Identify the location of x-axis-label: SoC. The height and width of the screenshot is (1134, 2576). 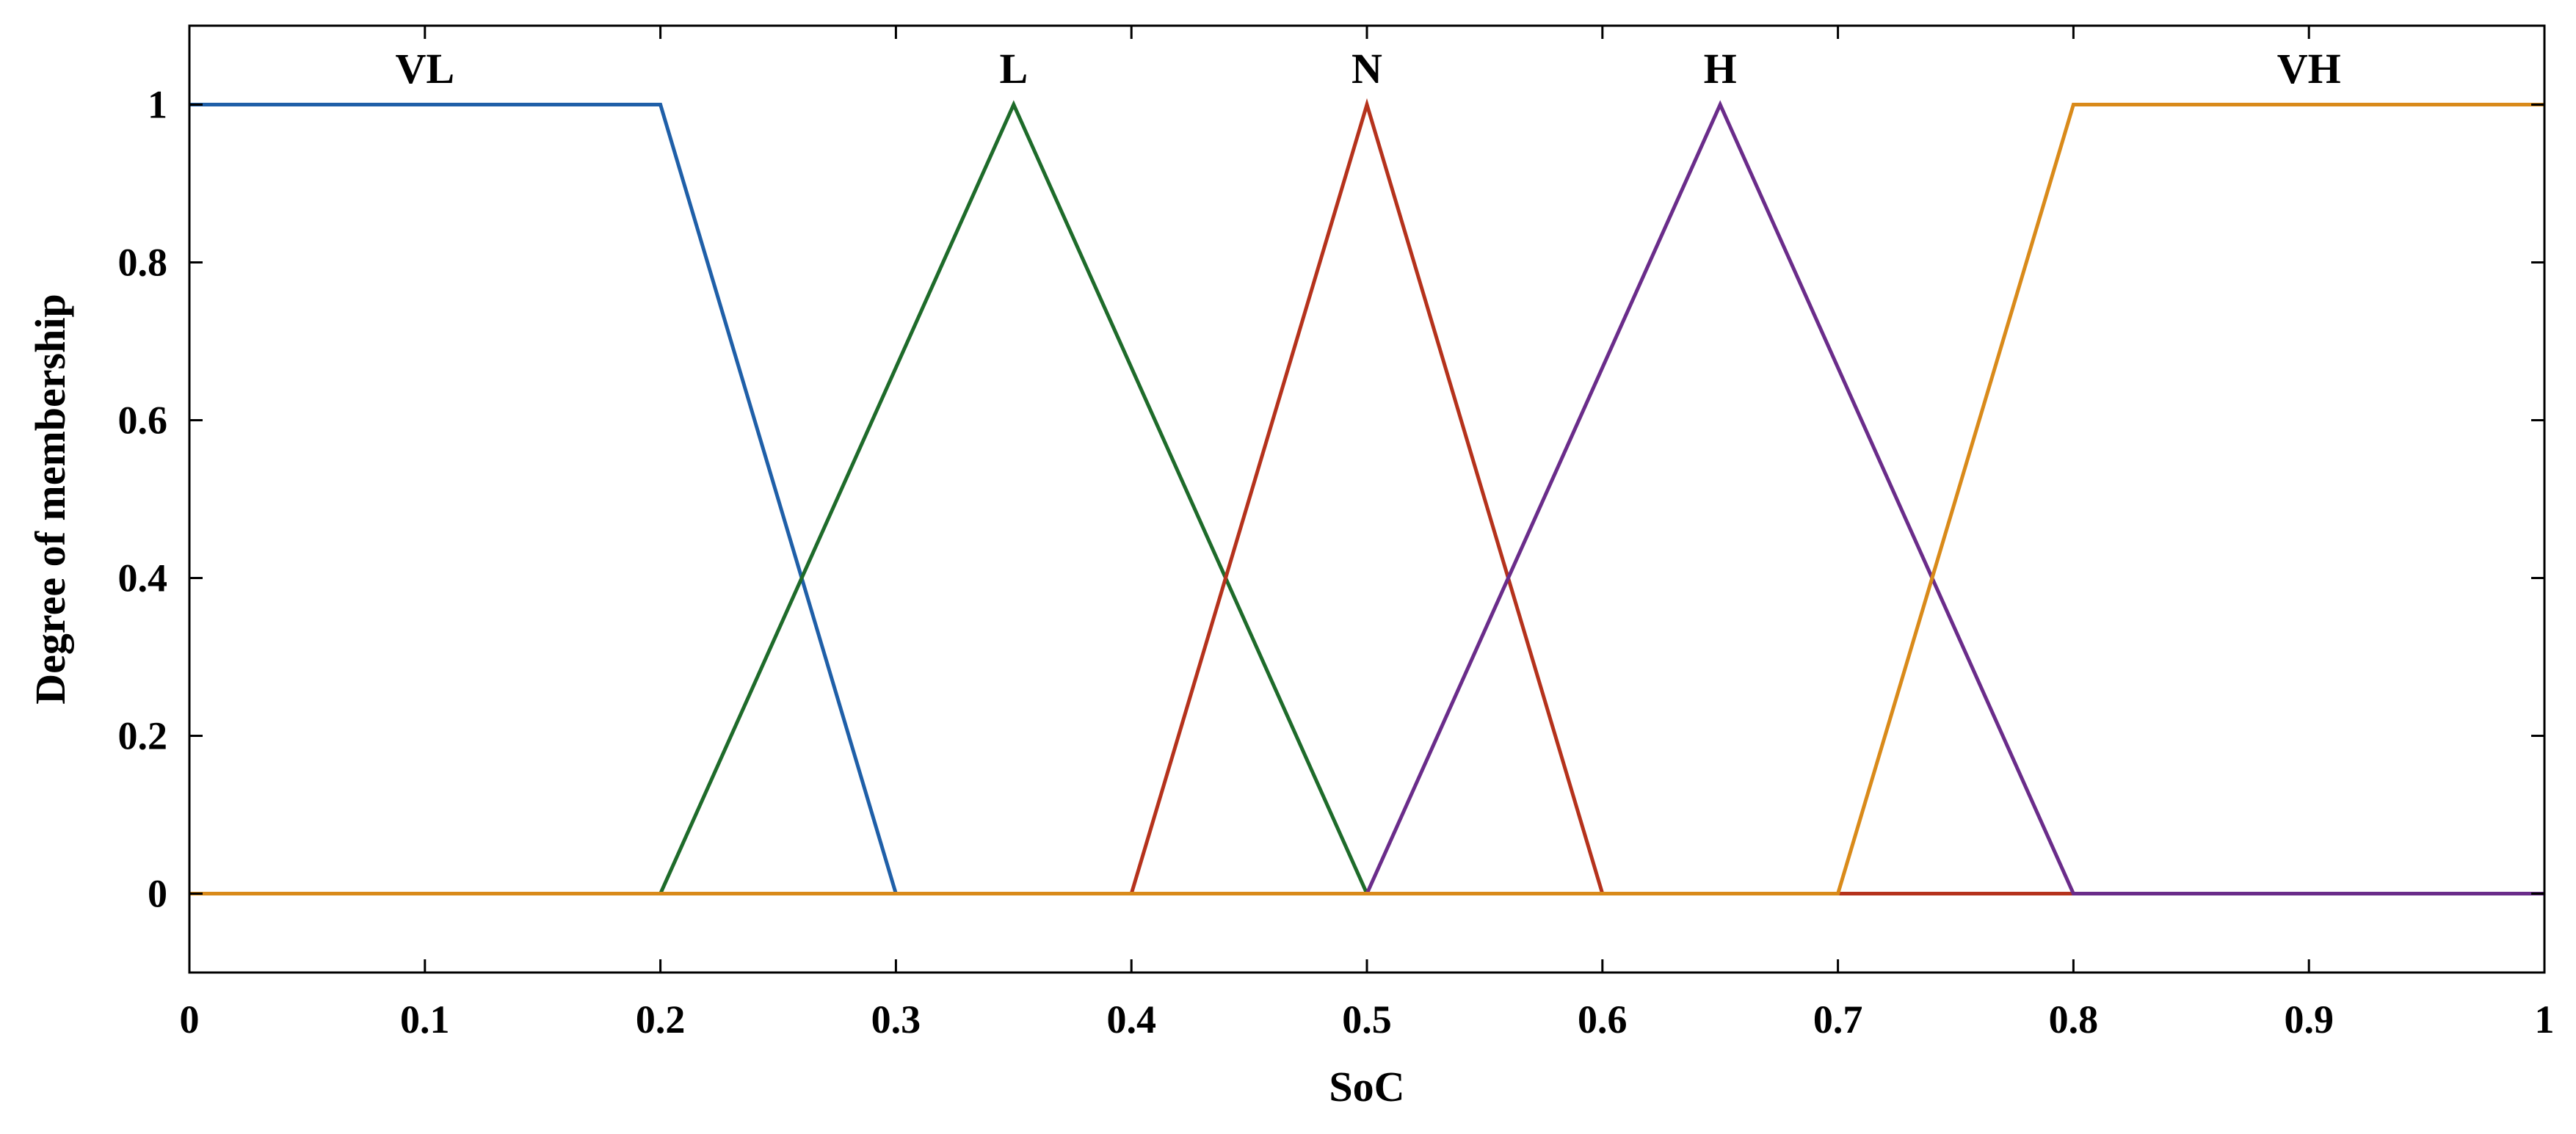
(1367, 1087).